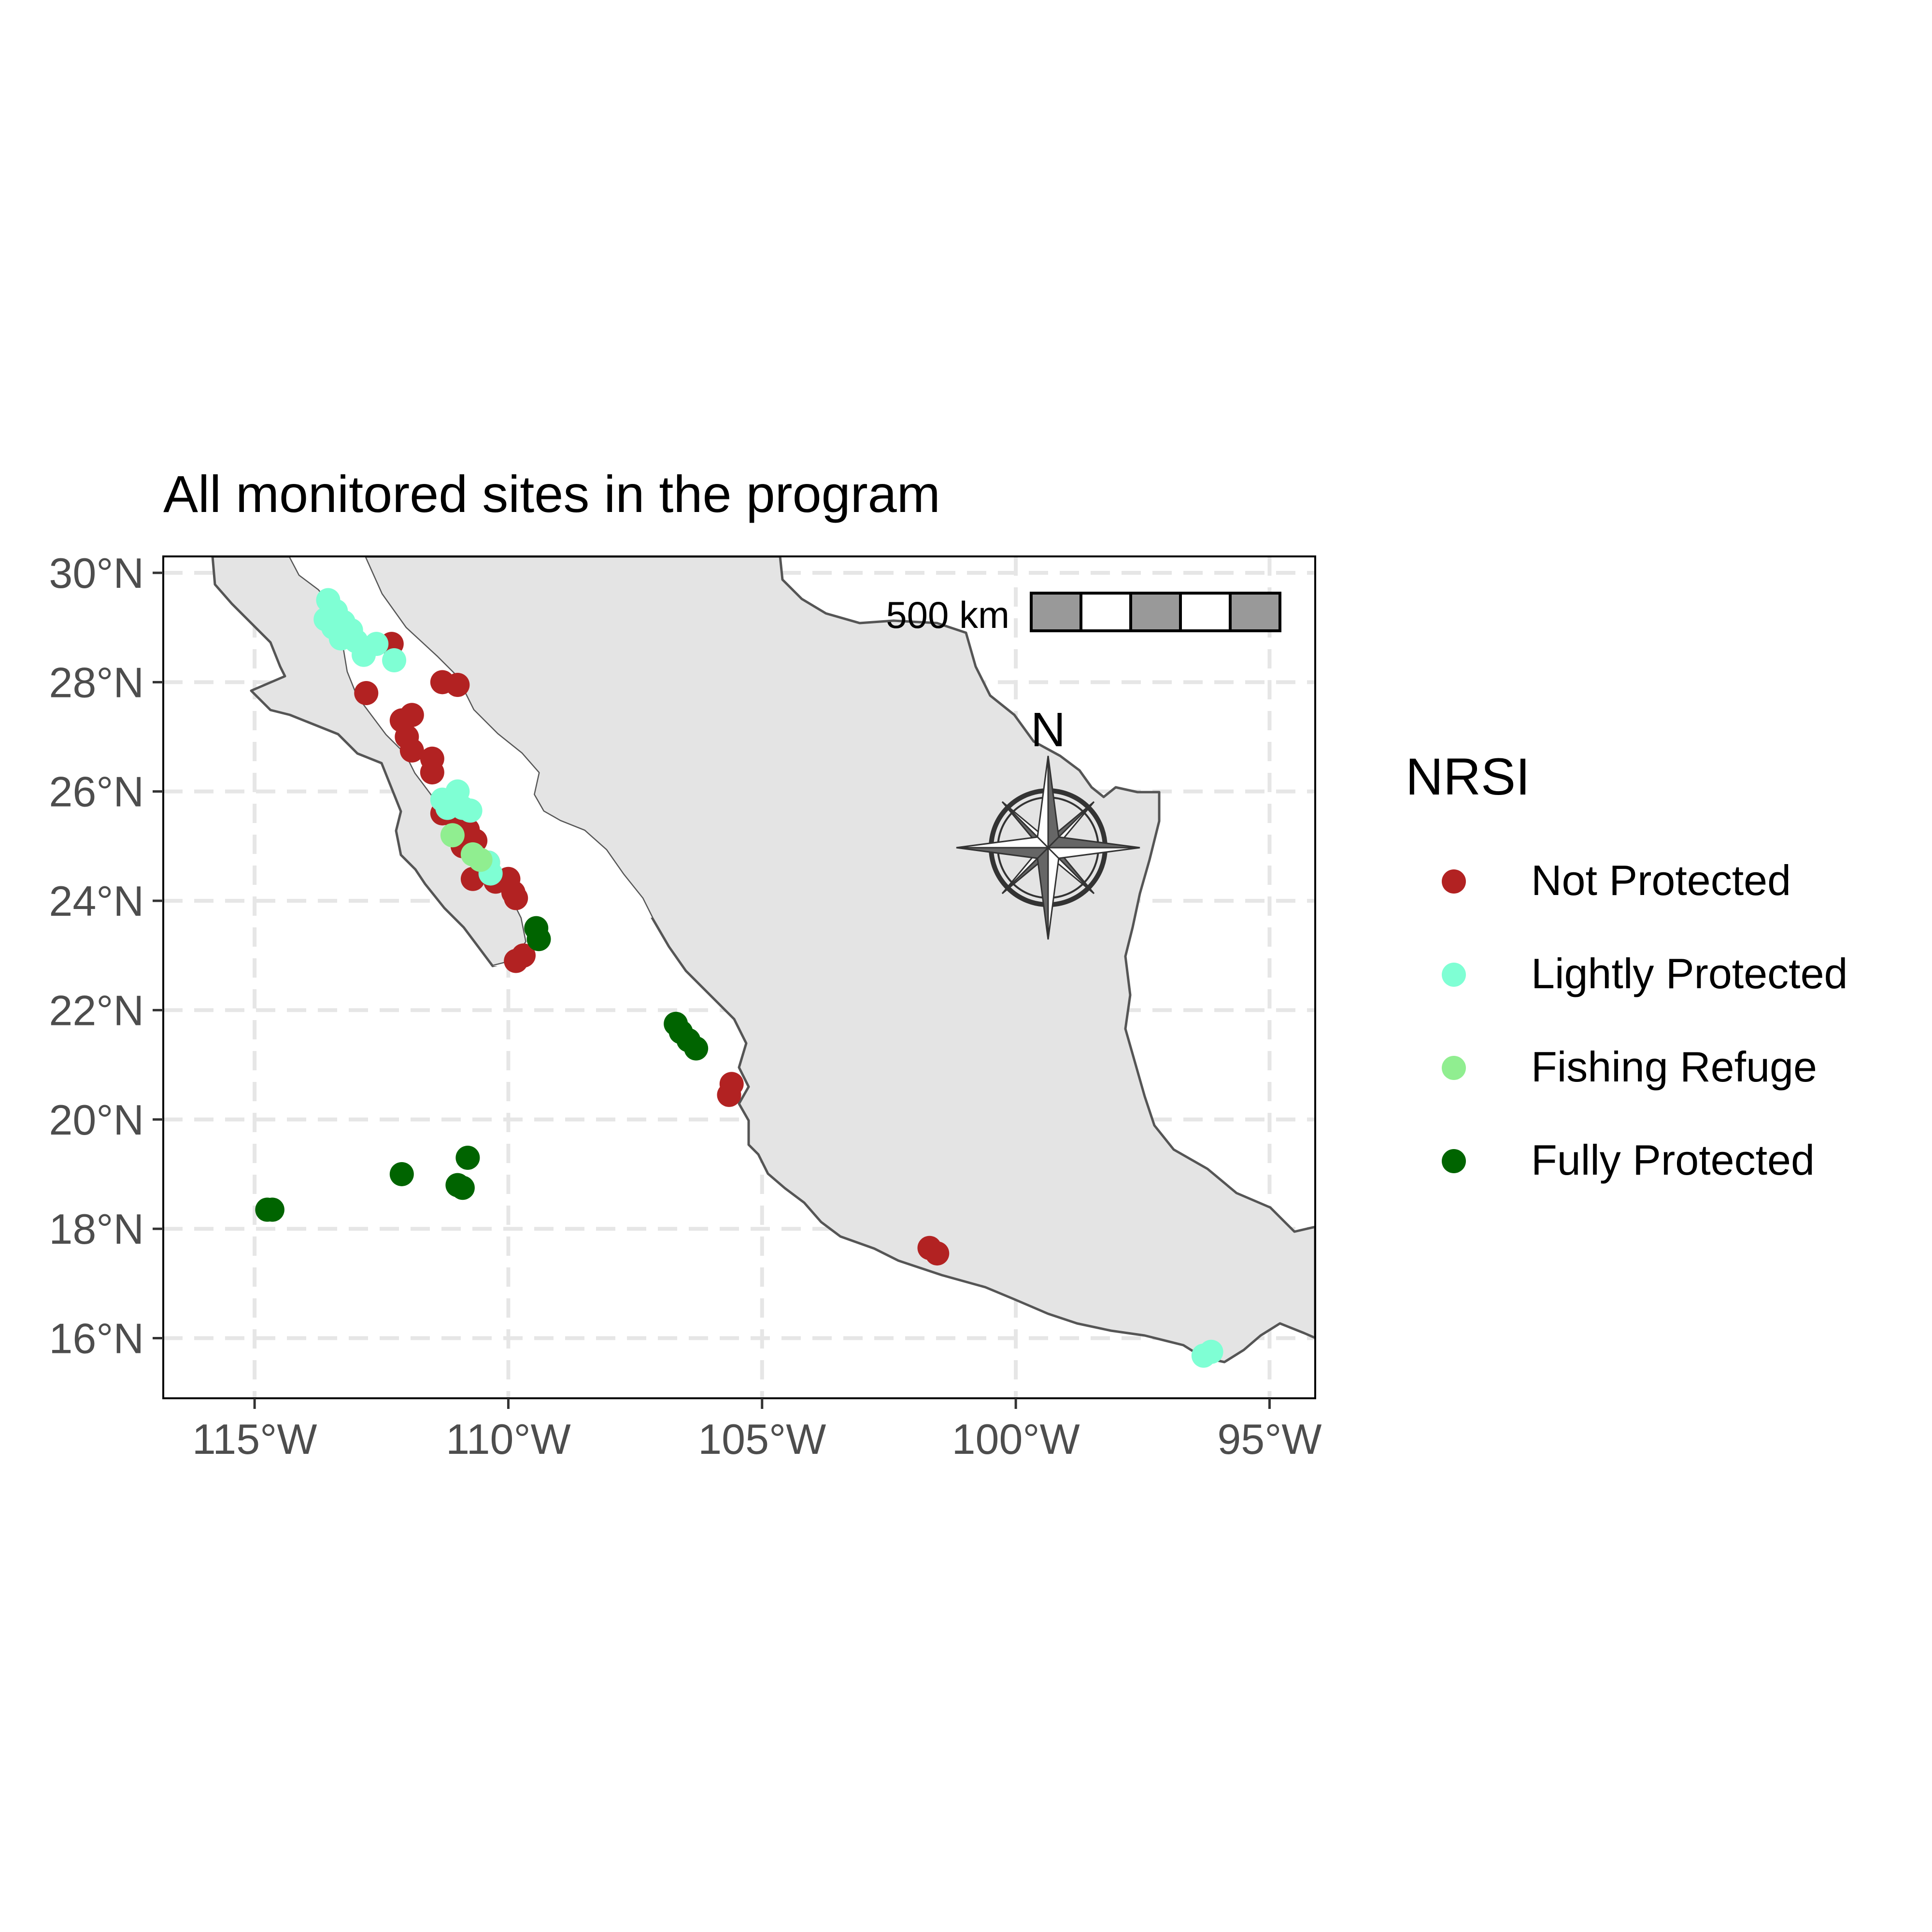  I want to click on legend-item: Lightly Protected, so click(1645, 973).